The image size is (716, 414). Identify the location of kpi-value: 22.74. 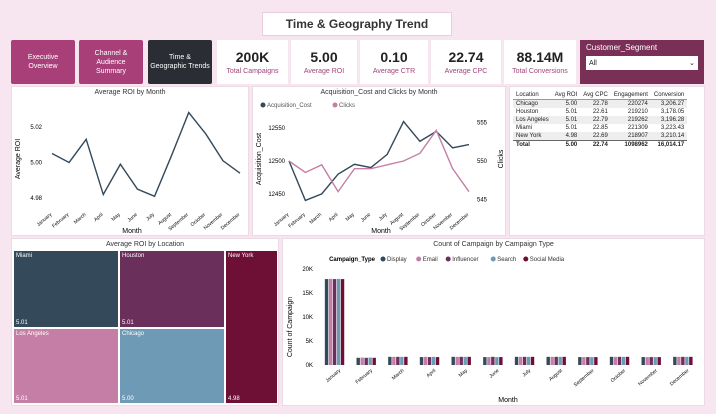
(466, 57).